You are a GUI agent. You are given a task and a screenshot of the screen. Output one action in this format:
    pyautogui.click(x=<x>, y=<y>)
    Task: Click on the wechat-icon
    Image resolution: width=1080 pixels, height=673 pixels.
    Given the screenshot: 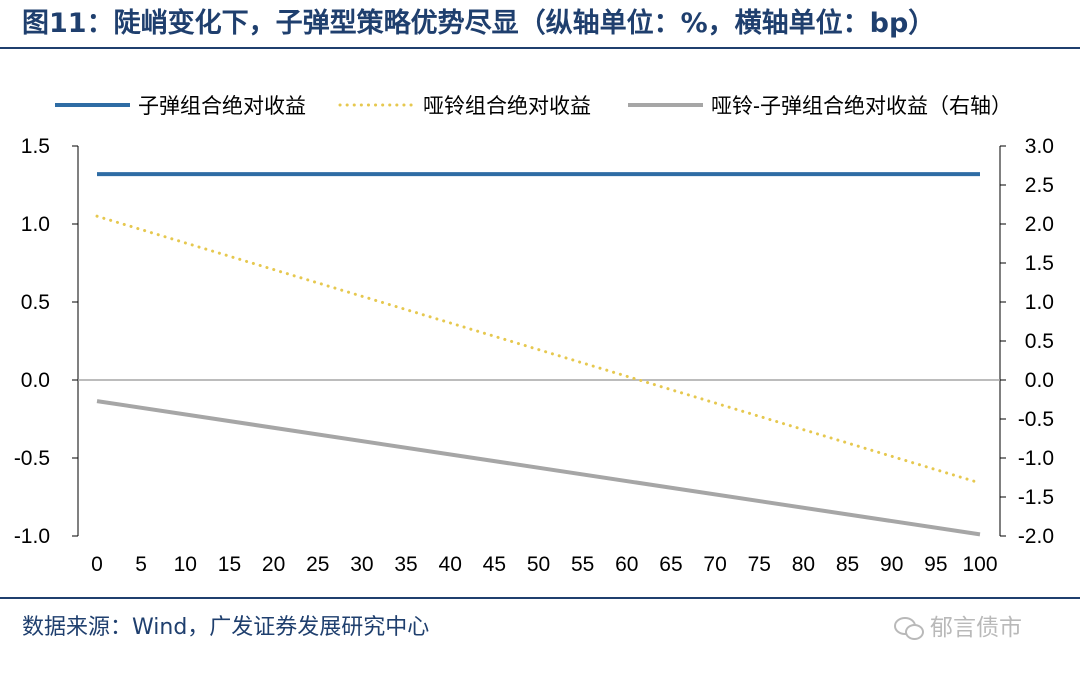 What is the action you would take?
    pyautogui.click(x=909, y=628)
    